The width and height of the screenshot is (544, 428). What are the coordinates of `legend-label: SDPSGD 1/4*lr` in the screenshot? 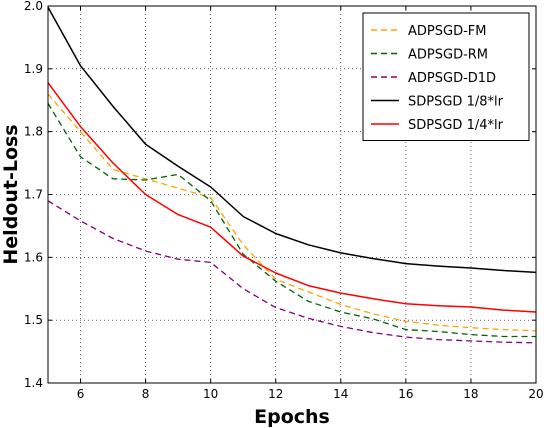 It's located at (456, 125).